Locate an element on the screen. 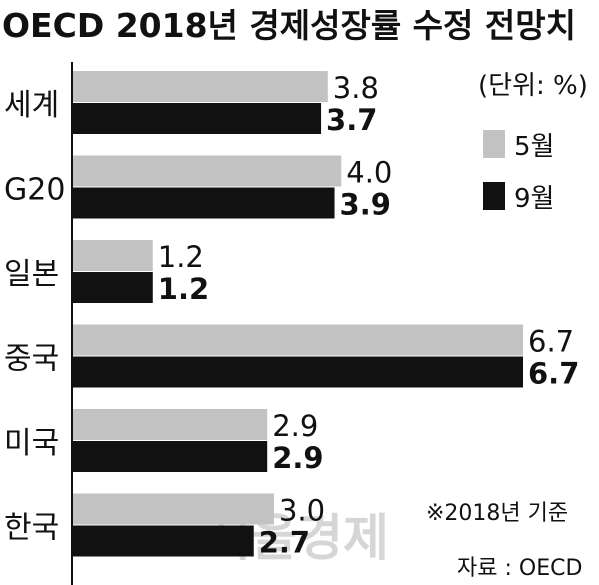  value-label-sep-1: 3.9 is located at coordinates (365, 205).